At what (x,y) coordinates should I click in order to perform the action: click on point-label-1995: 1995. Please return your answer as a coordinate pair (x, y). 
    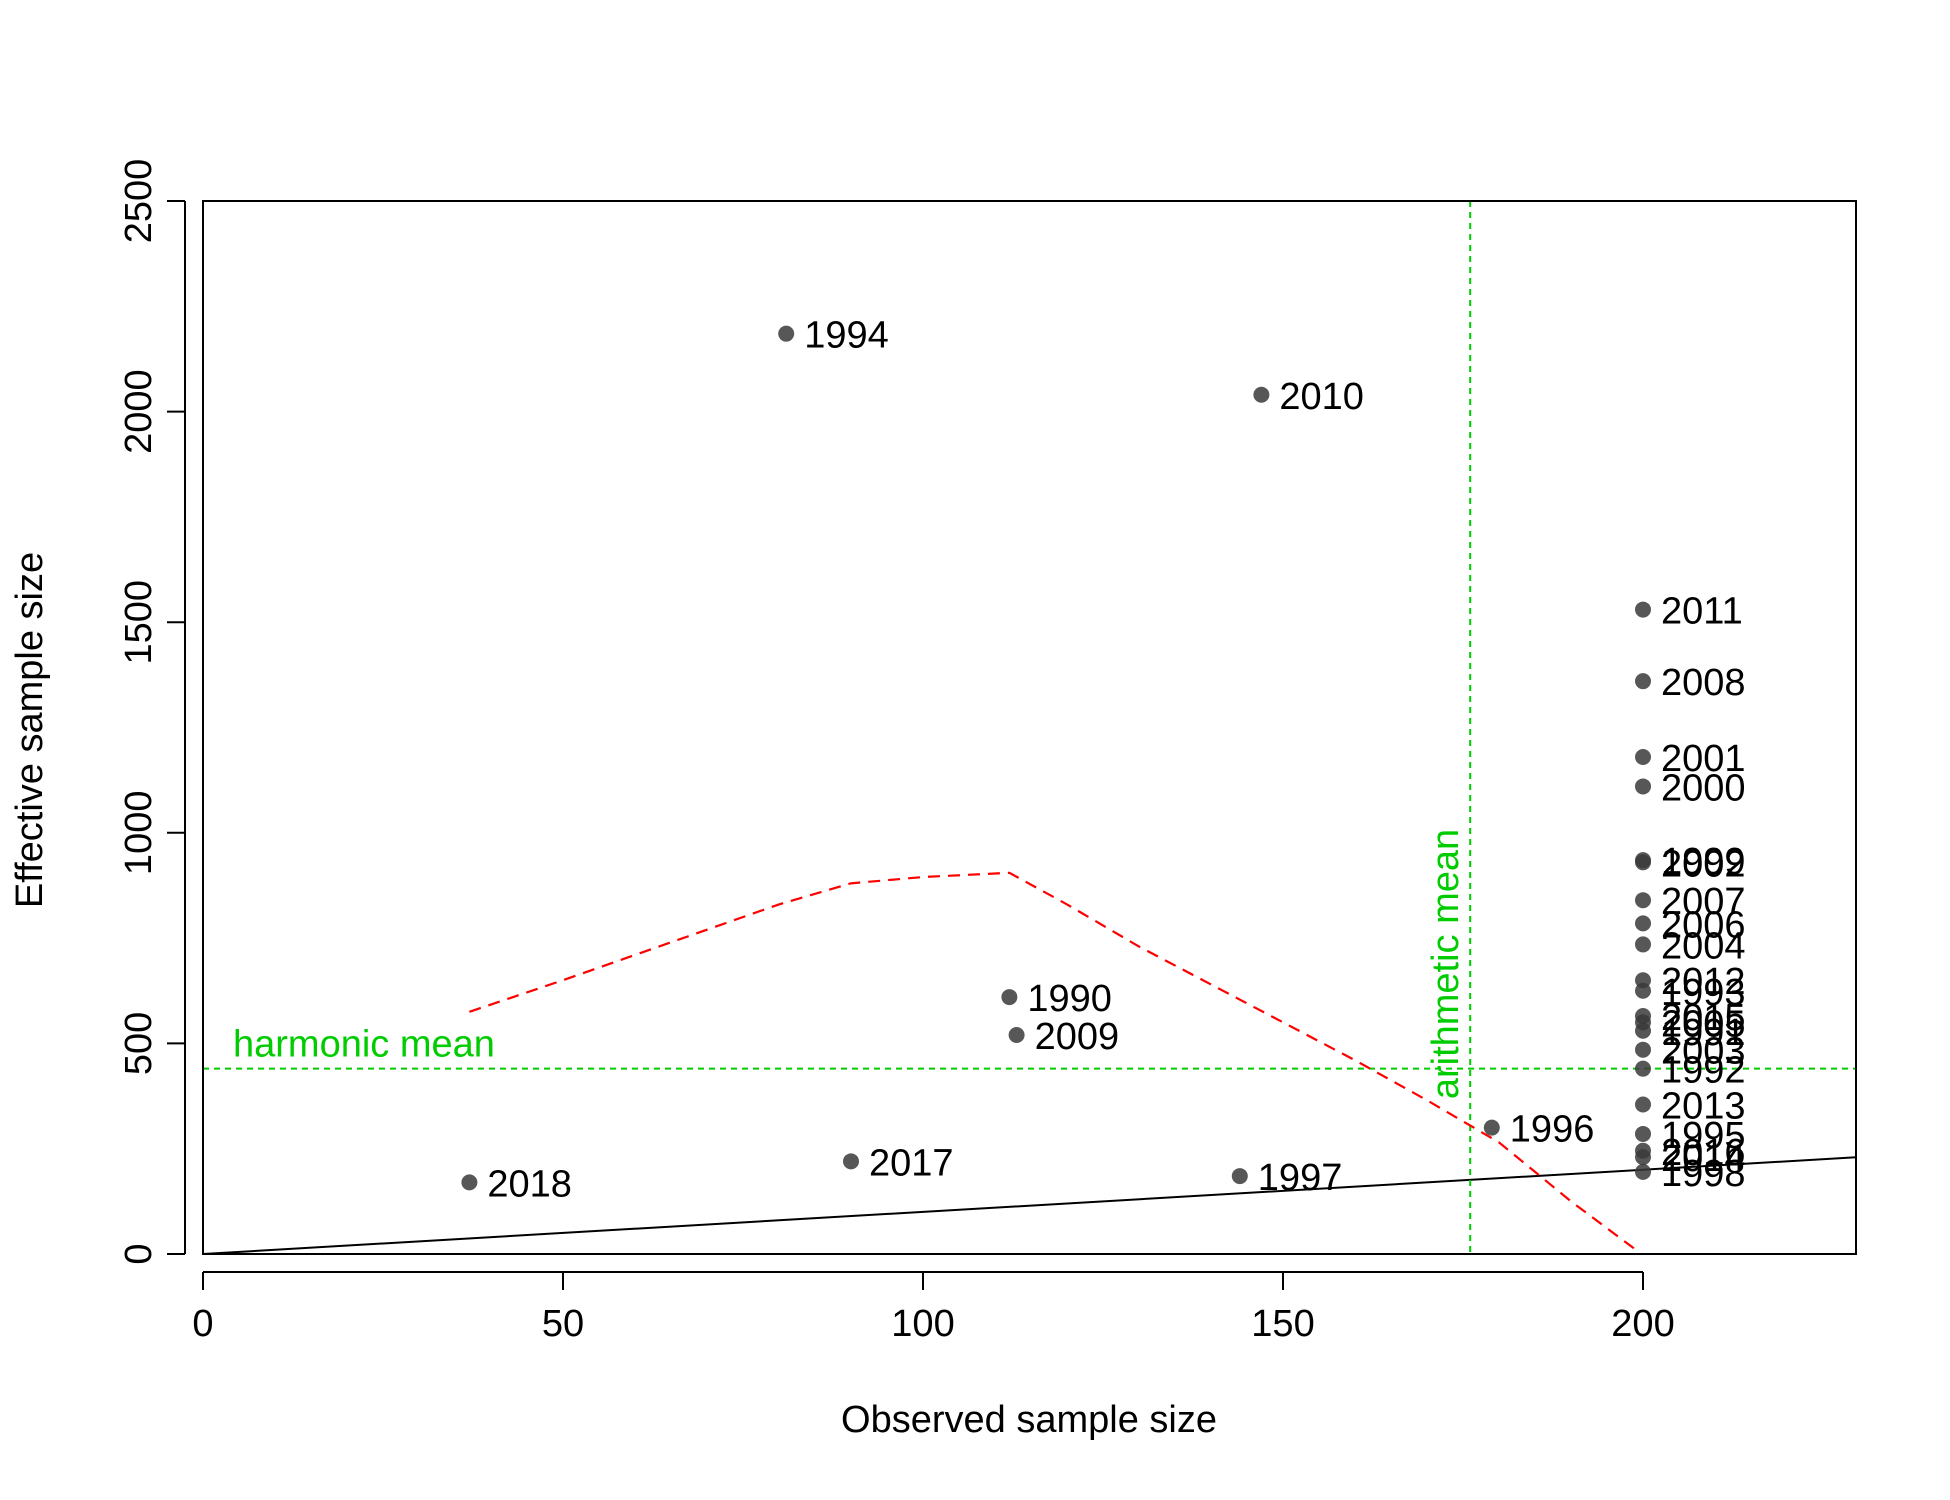
    Looking at the image, I should click on (1703, 1136).